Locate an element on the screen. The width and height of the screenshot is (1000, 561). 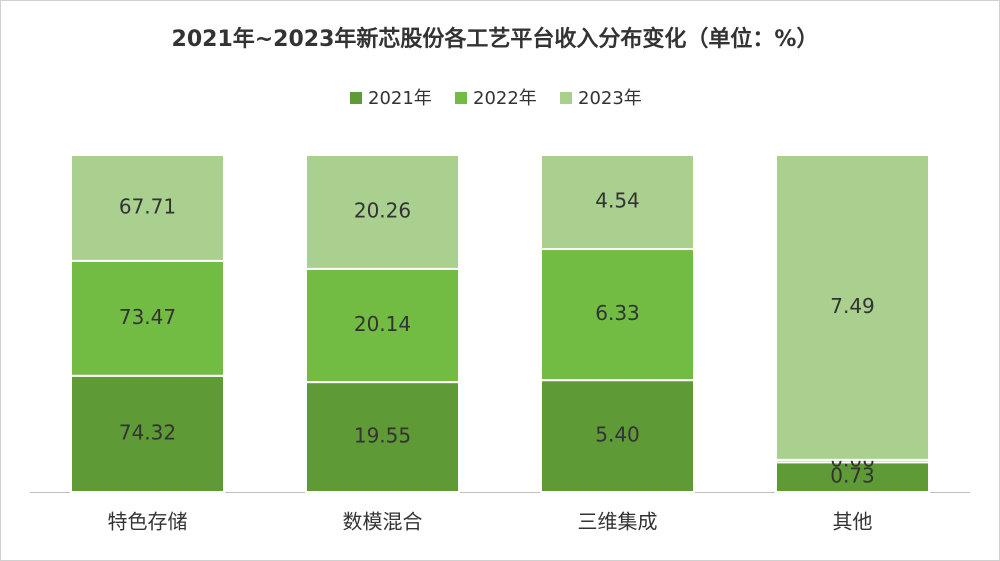
legend-label: 2022年 is located at coordinates (505, 98).